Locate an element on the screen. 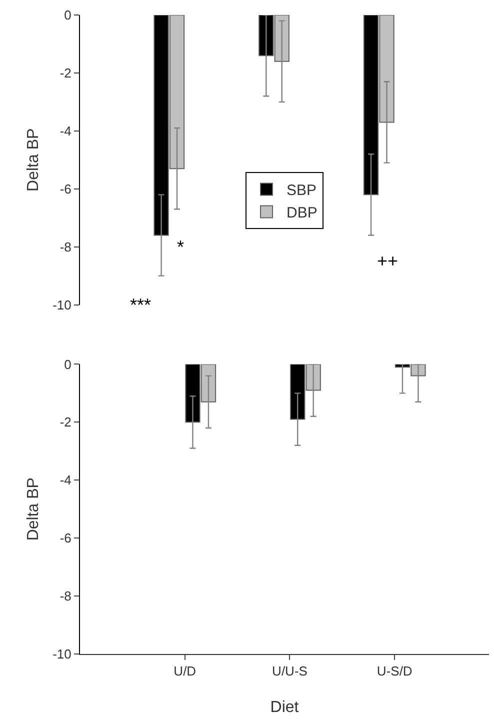  legend-label: DBP is located at coordinates (302, 213).